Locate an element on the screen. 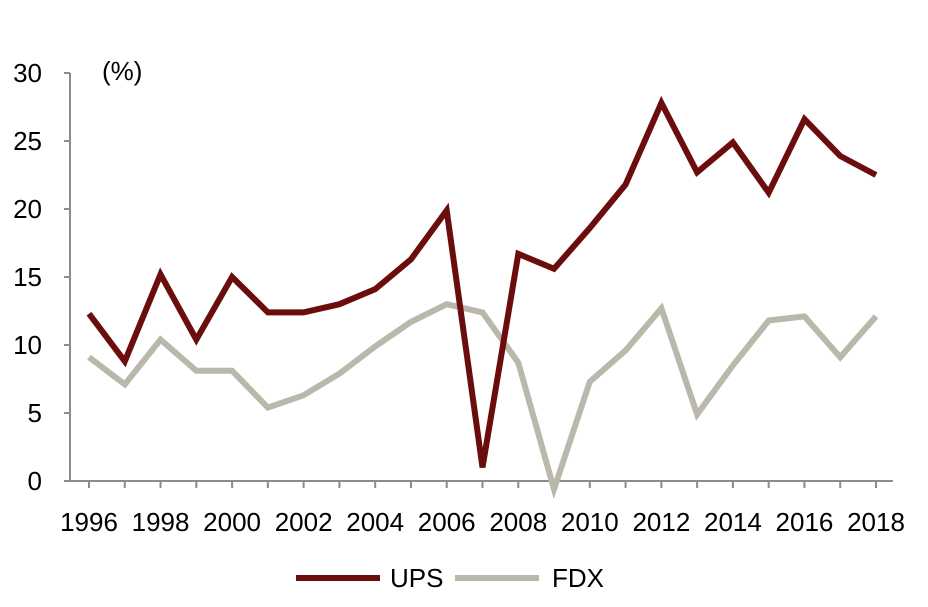  y-tick-label: 30 is located at coordinates (27, 73).